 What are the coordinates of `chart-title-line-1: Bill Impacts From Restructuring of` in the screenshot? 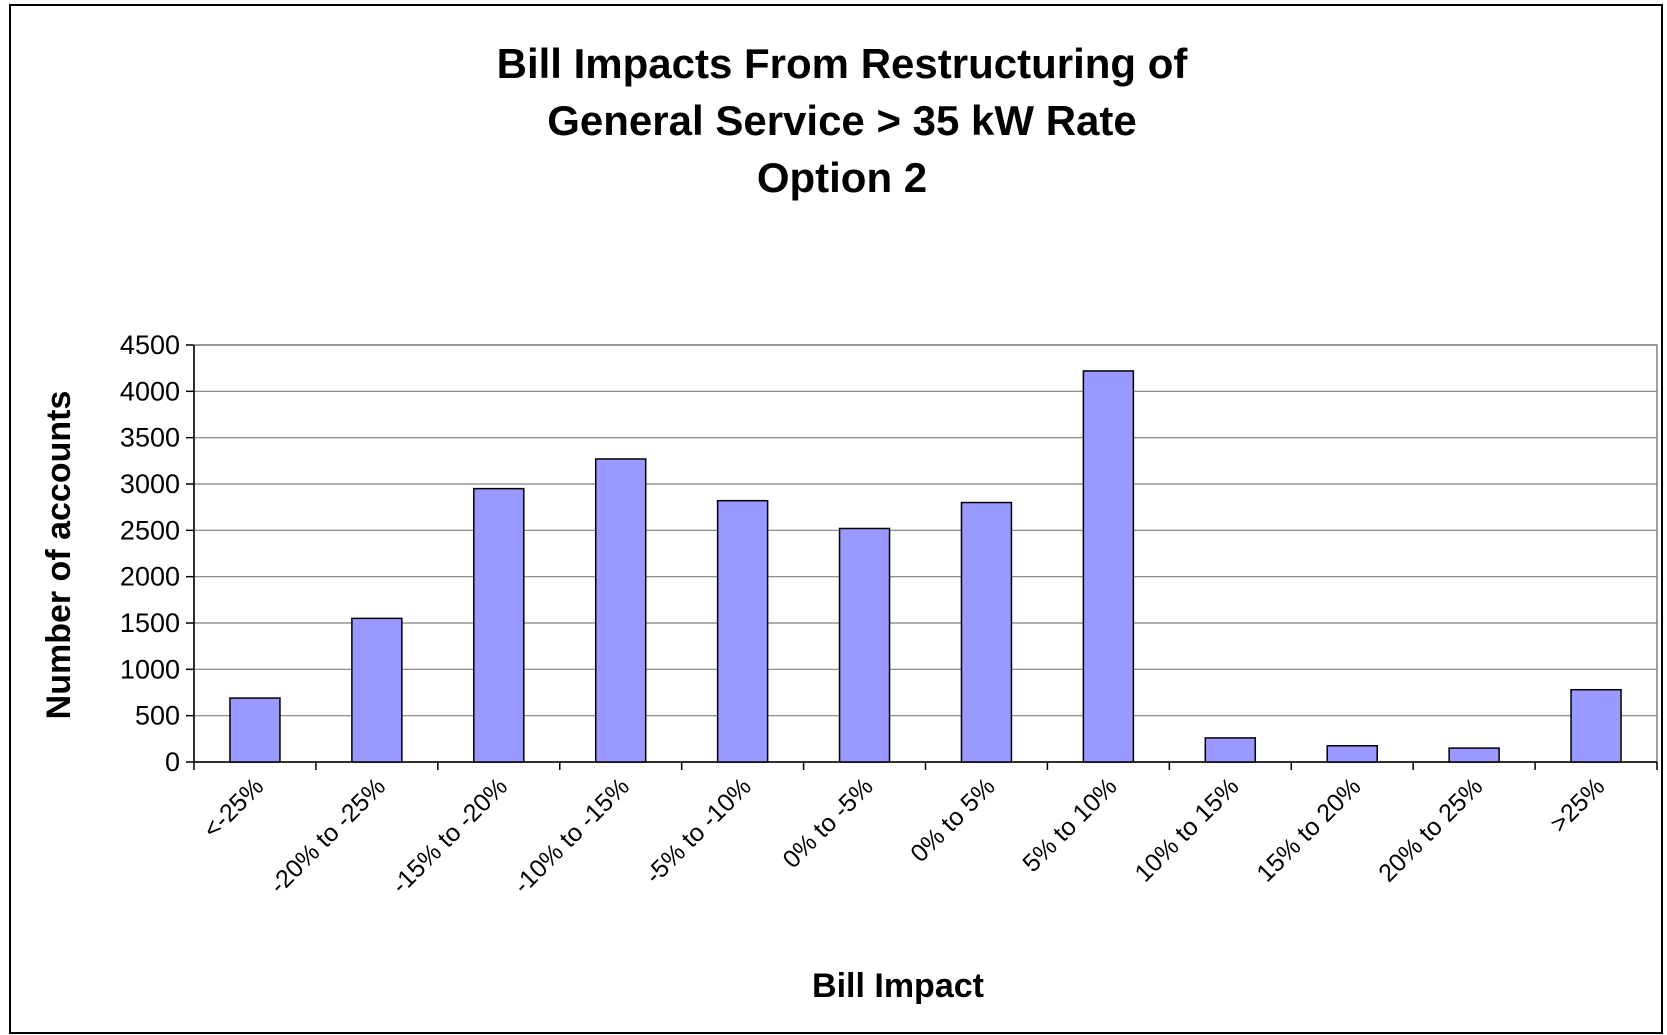 It's located at (843, 63).